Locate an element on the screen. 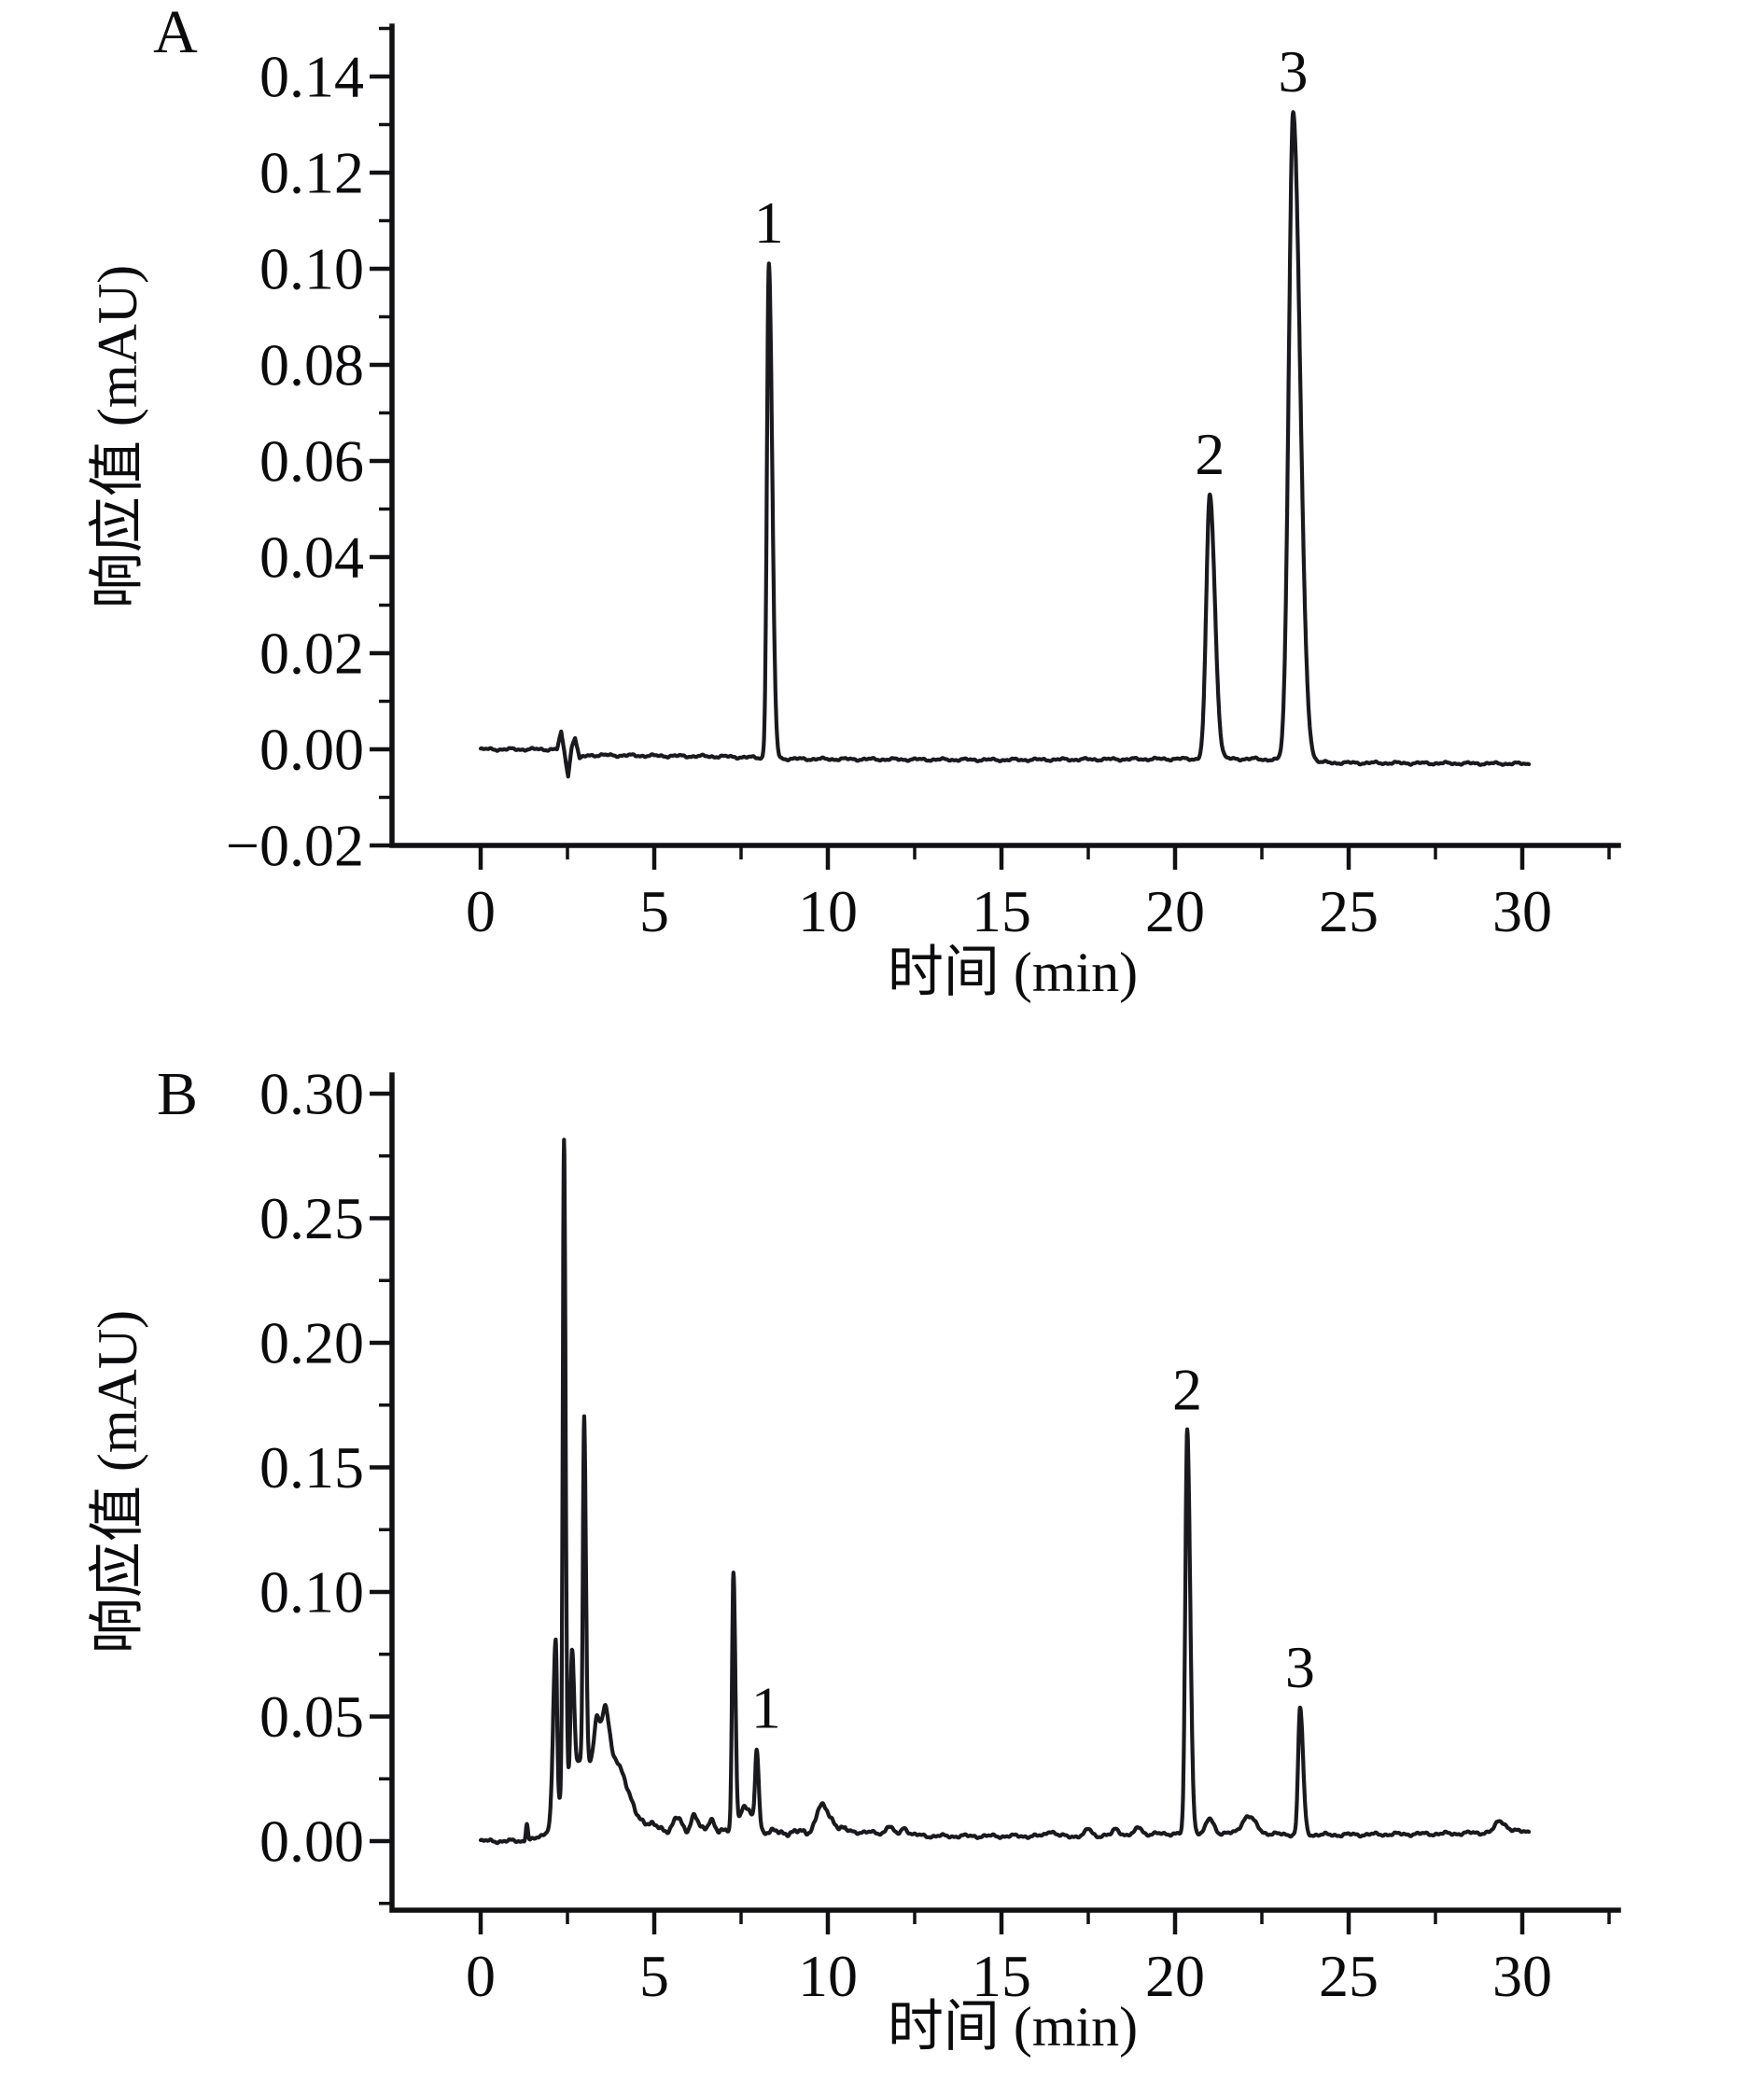 Image resolution: width=1764 pixels, height=2080 pixels. y-tick-label: 0.05 is located at coordinates (311, 1716).